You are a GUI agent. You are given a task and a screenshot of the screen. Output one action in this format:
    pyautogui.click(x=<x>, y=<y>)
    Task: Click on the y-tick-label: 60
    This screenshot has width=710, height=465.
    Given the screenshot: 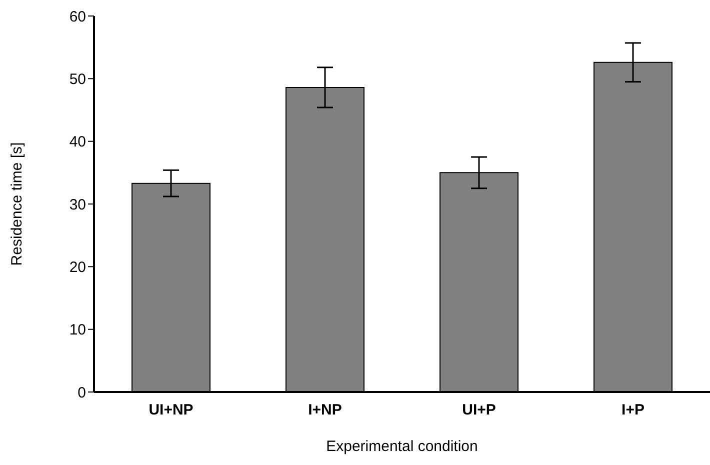 What is the action you would take?
    pyautogui.click(x=77, y=17)
    